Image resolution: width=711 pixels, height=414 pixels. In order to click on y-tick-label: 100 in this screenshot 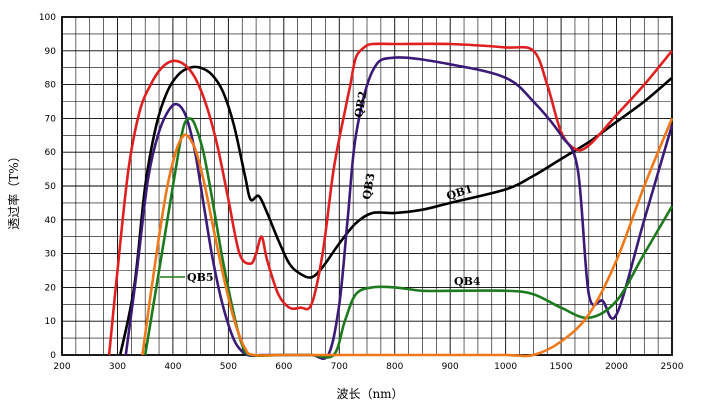, I will do `click(47, 18)`.